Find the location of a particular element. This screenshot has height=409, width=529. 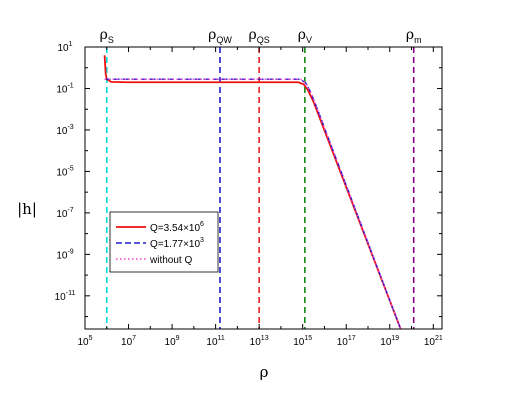

x-tick-label-base-0: 10 is located at coordinates (83, 342).